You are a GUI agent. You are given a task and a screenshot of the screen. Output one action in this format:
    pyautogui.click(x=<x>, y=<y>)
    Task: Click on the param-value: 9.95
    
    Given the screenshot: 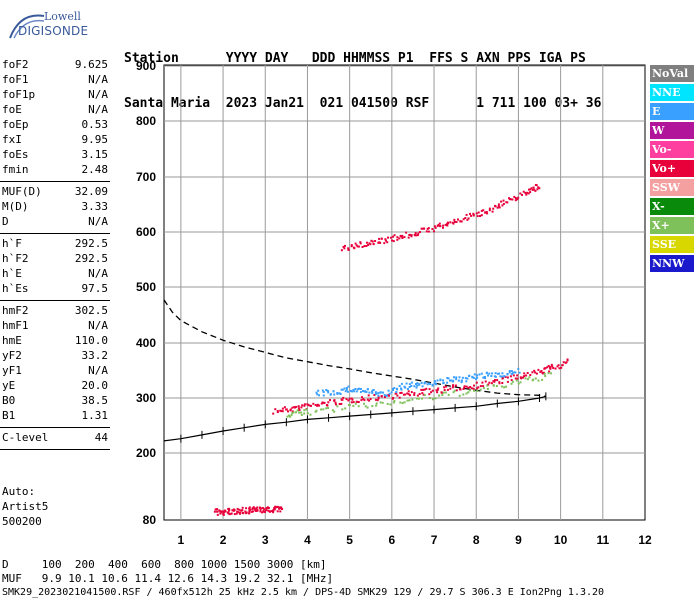 What is the action you would take?
    pyautogui.click(x=95, y=139)
    